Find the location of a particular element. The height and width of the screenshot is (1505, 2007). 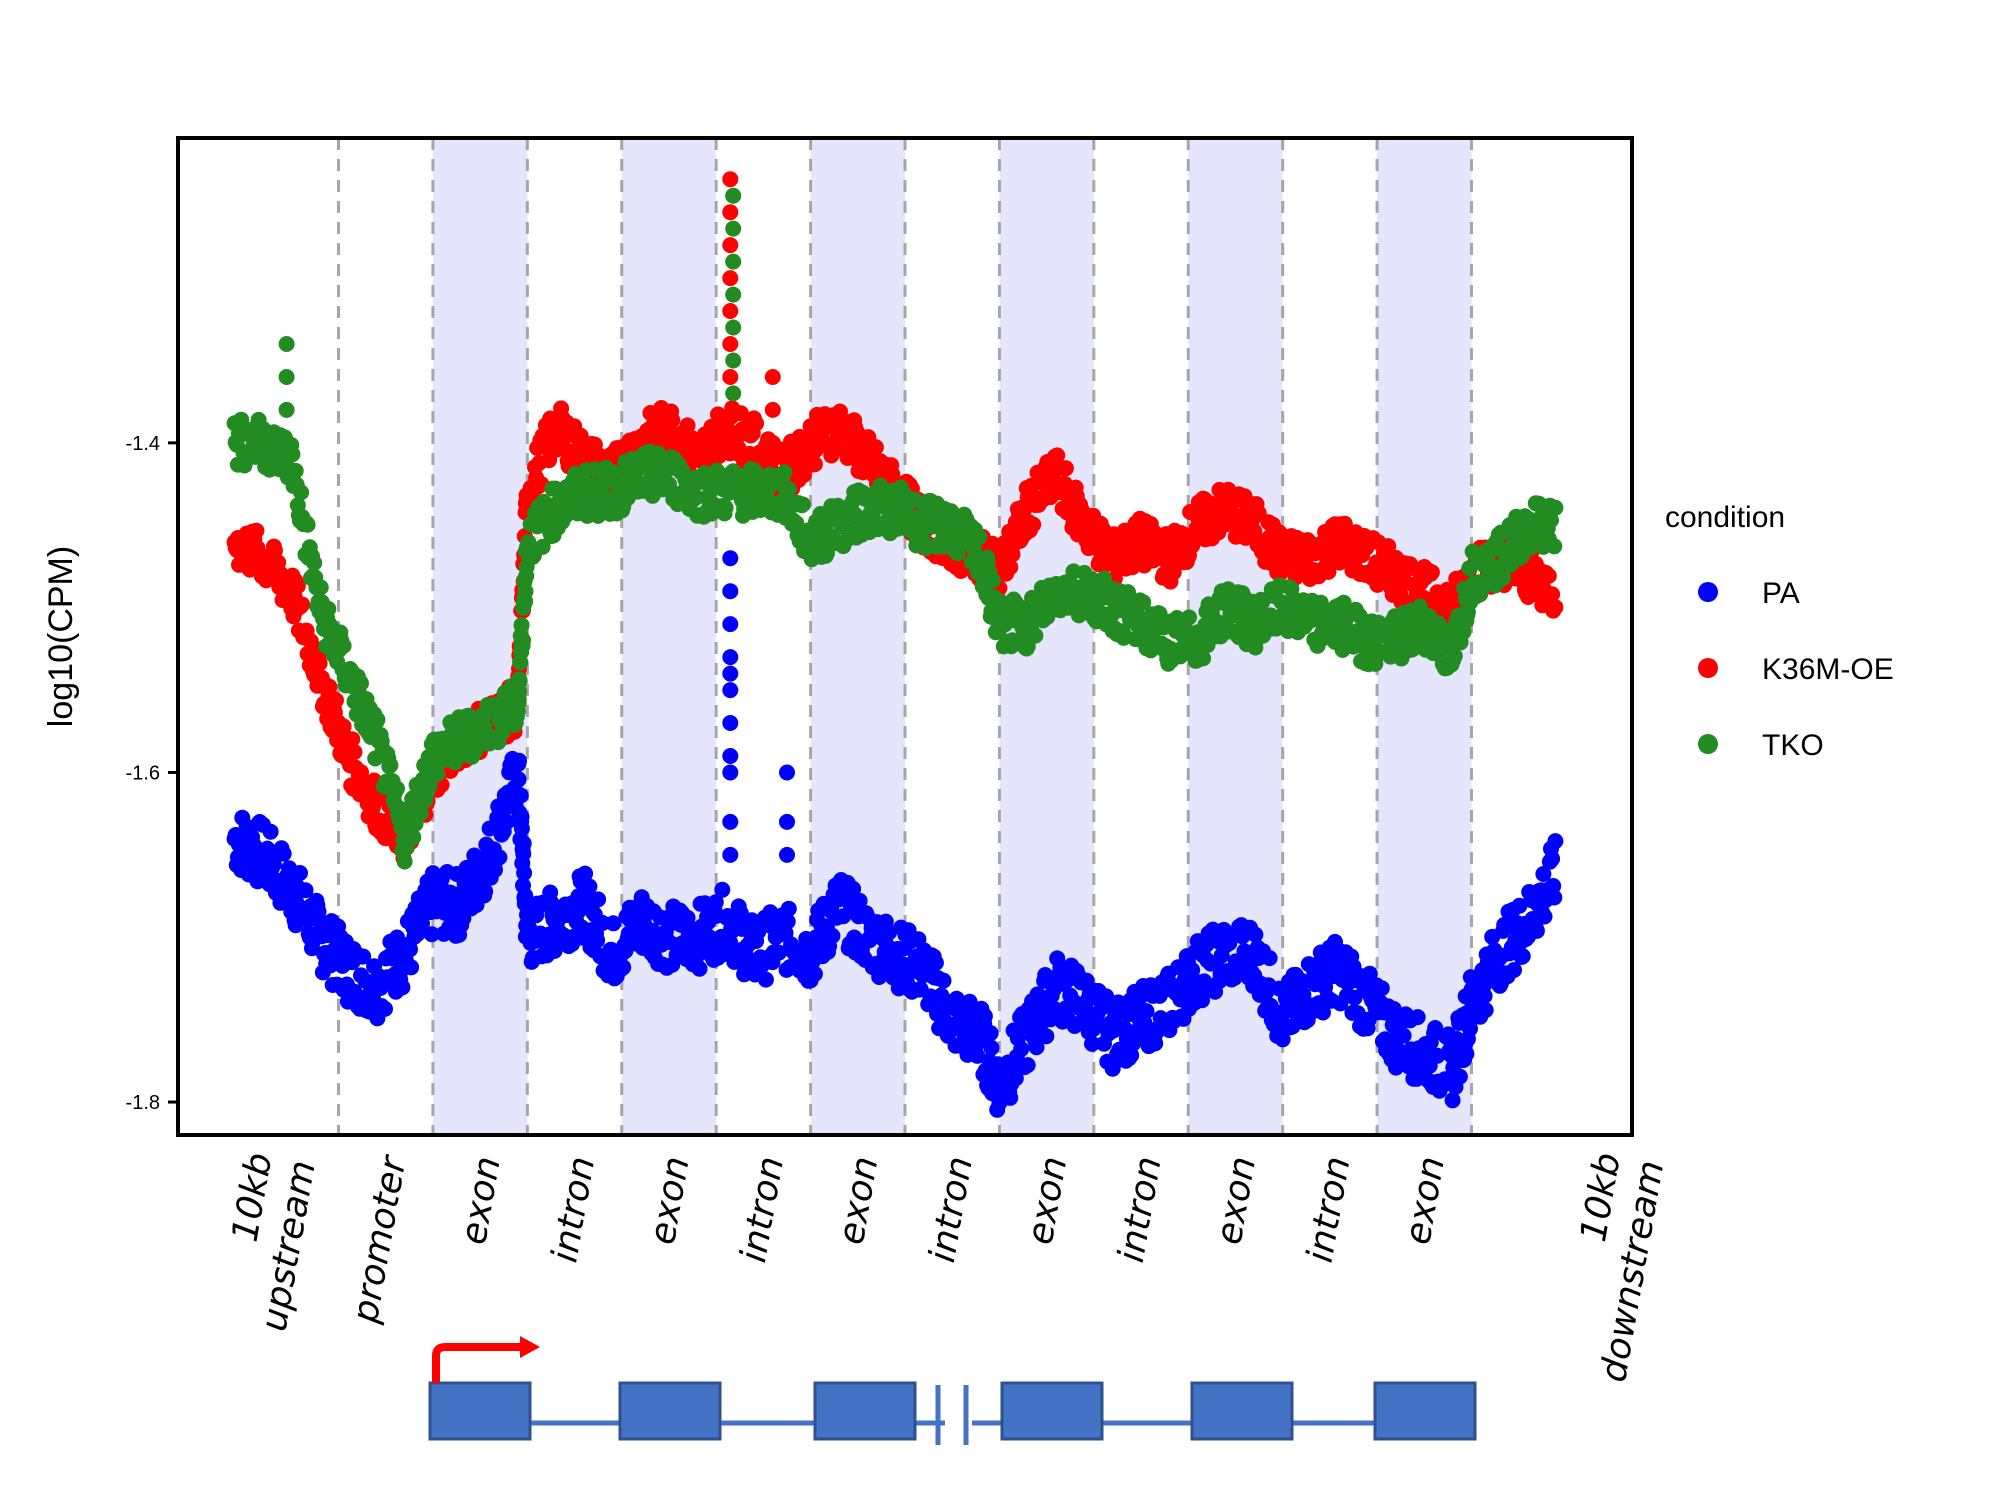

gene-model-diagram is located at coordinates (952, 1390).